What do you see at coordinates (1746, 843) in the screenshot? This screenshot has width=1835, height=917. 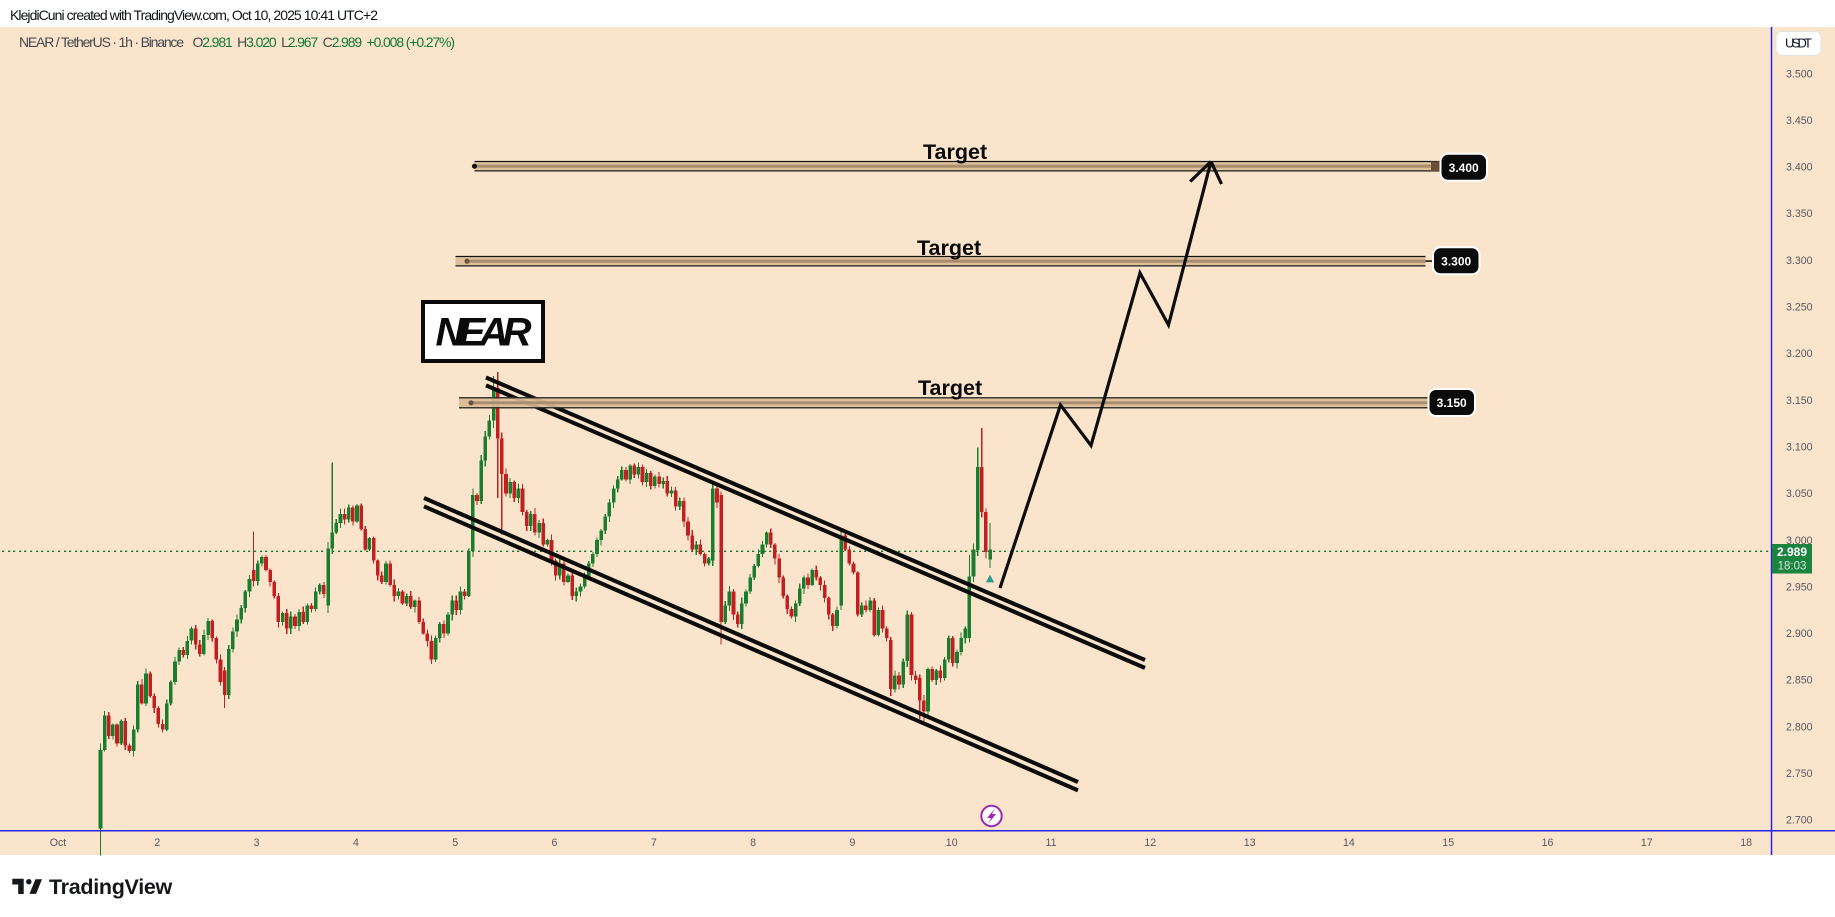 I see `svg-text: 18` at bounding box center [1746, 843].